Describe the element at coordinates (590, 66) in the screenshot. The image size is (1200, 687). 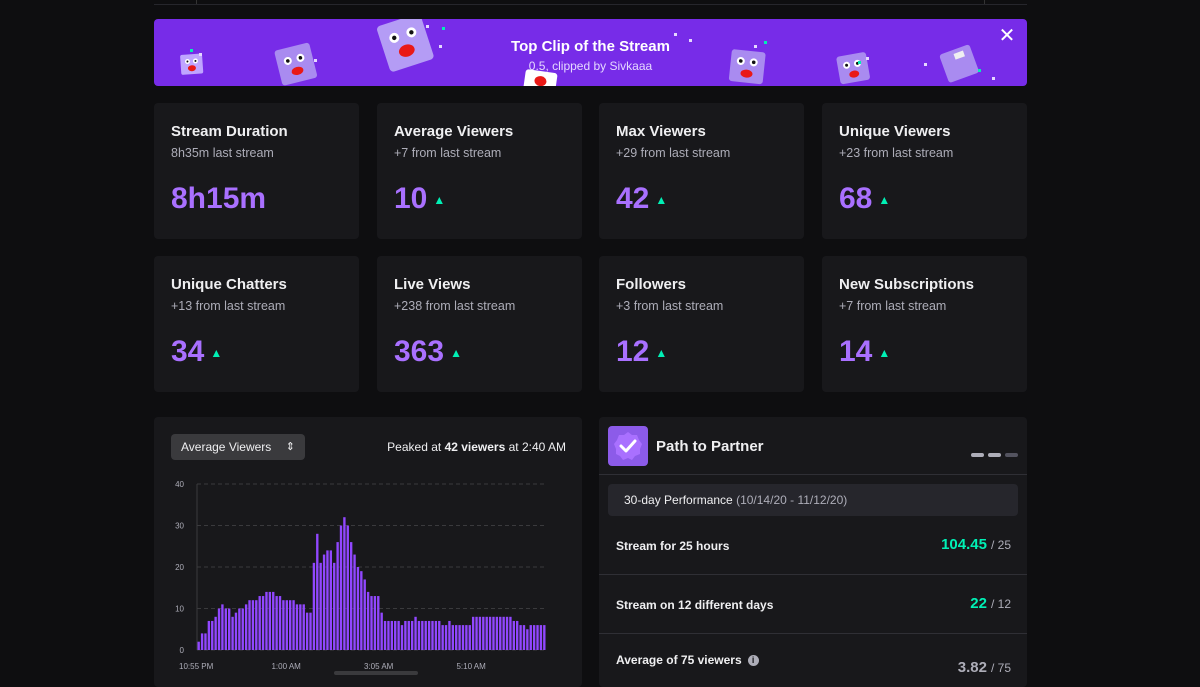
I see `banner-subtitle: 0.5, clipped by Sivkaaa` at that location.